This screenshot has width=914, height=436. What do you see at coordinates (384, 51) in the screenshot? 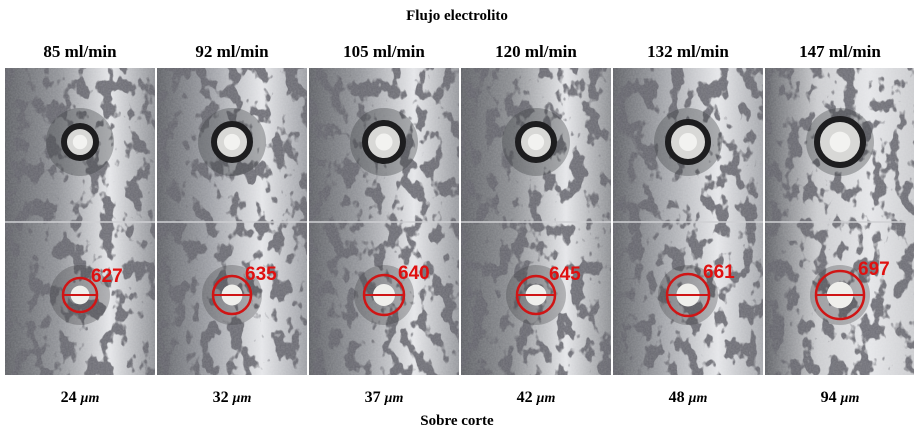
I see `flow-label: 105 ml/min` at bounding box center [384, 51].